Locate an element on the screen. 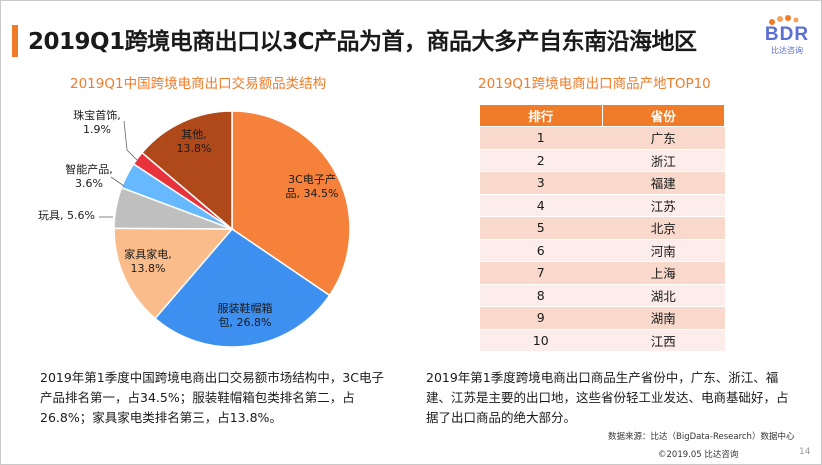 Image resolution: width=822 pixels, height=465 pixels. pie-slice-clothing is located at coordinates (242, 288).